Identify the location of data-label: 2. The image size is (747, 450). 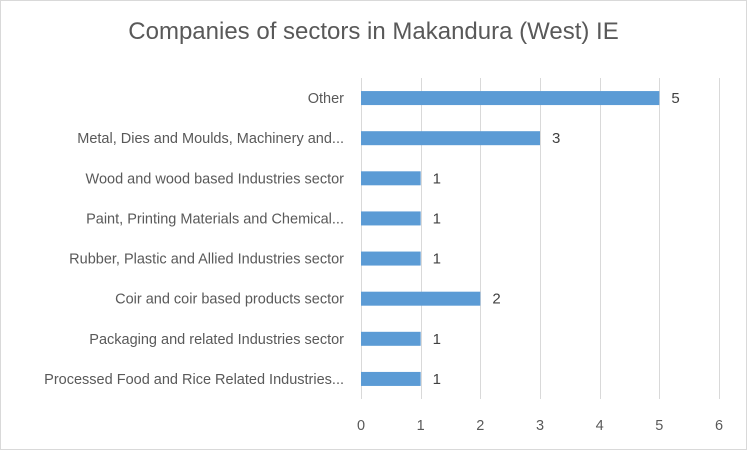
(496, 299).